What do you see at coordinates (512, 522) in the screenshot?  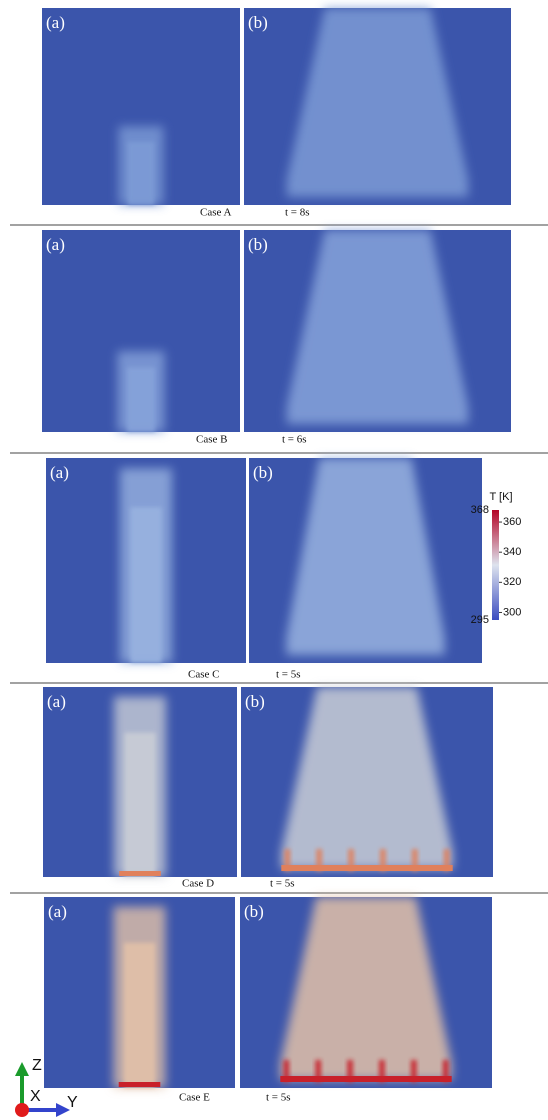 I see `colorbar-tick-label: 360` at bounding box center [512, 522].